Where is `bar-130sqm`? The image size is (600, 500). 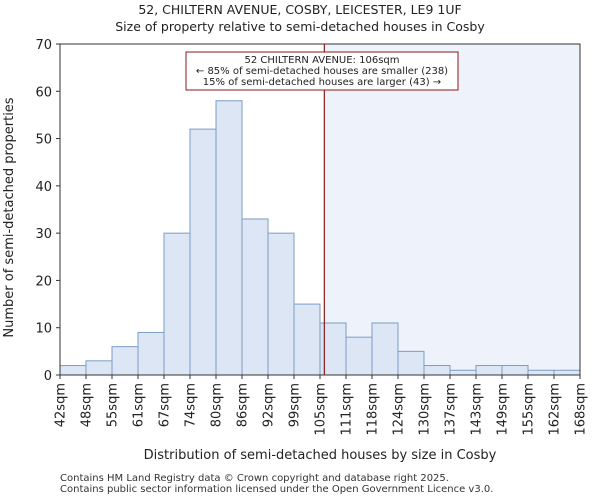
bar-130sqm is located at coordinates (437, 370).